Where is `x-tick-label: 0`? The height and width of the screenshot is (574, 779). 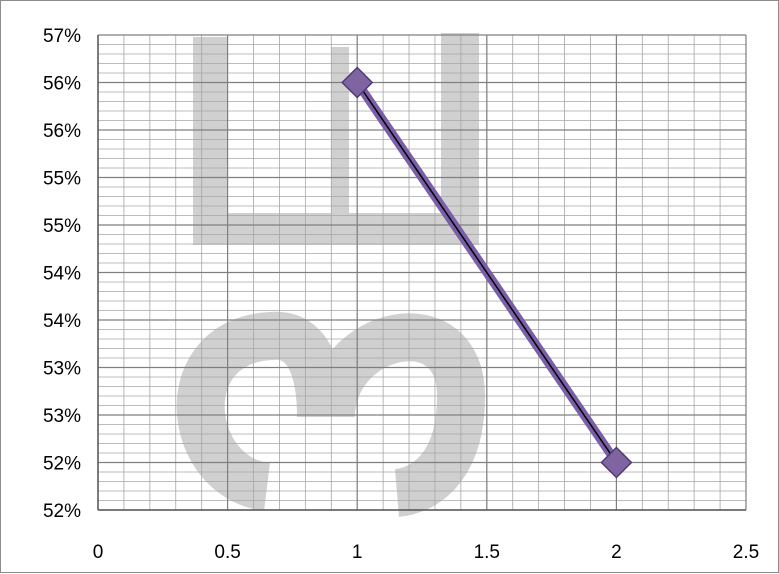 x-tick-label: 0 is located at coordinates (98, 552).